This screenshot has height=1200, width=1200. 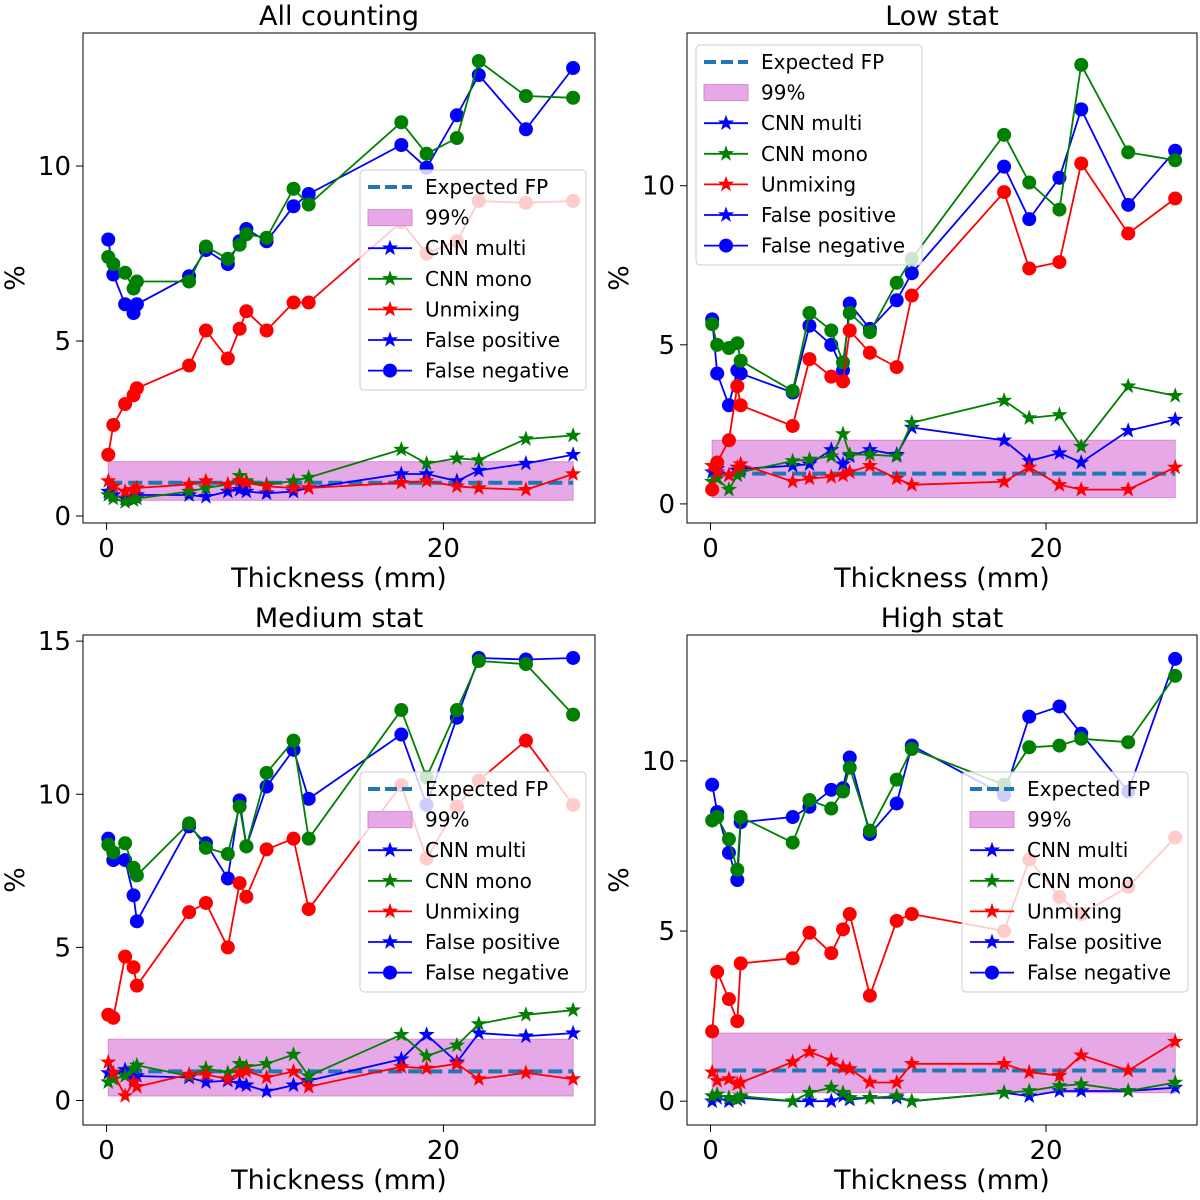 I want to click on legend-label-cnn-multi: CNN multi, so click(x=811, y=123).